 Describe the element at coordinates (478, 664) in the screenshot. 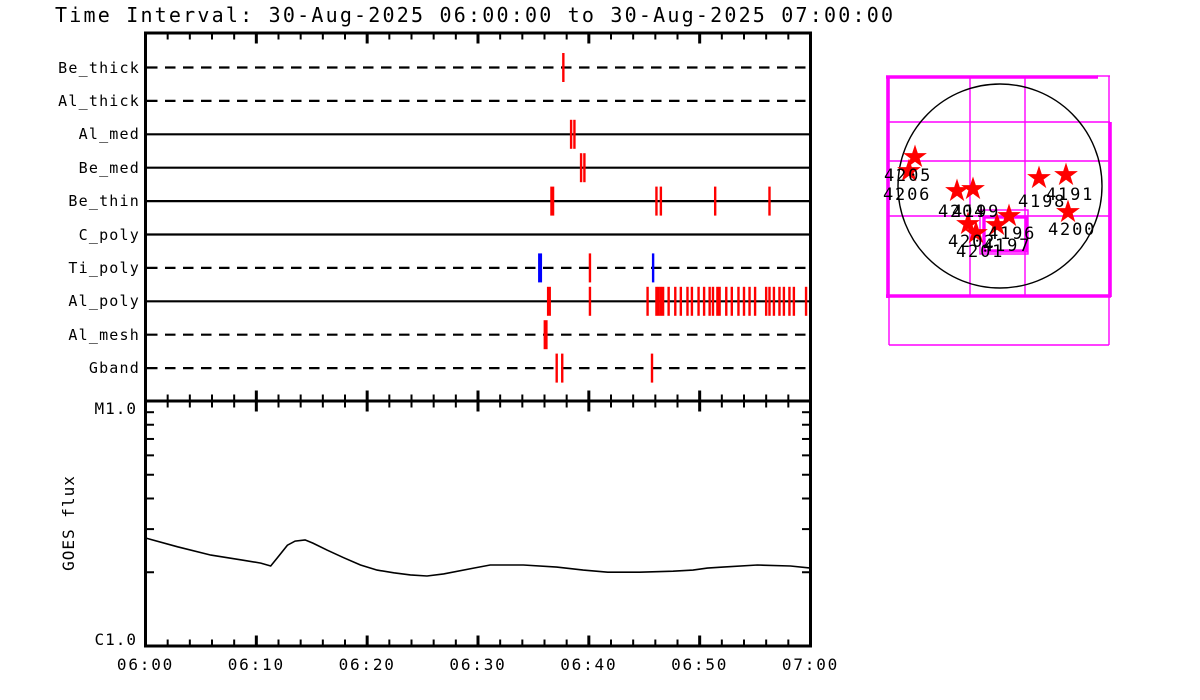

I see `time-axis-label: 06:30` at that location.